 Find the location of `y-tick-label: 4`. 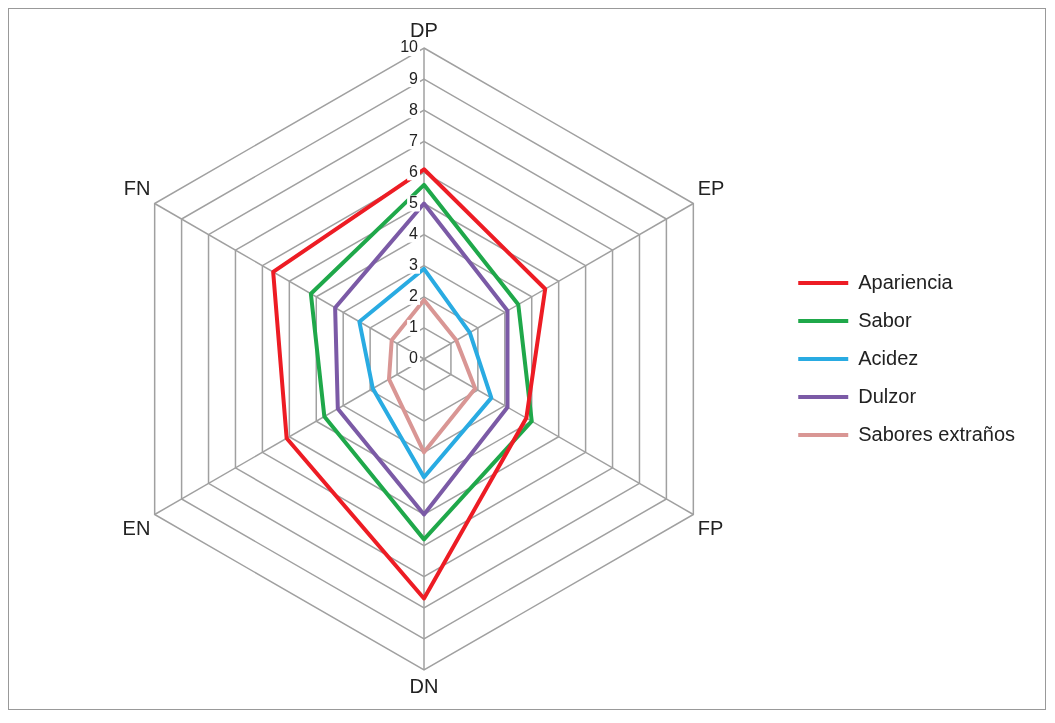

y-tick-label: 4 is located at coordinates (414, 234).